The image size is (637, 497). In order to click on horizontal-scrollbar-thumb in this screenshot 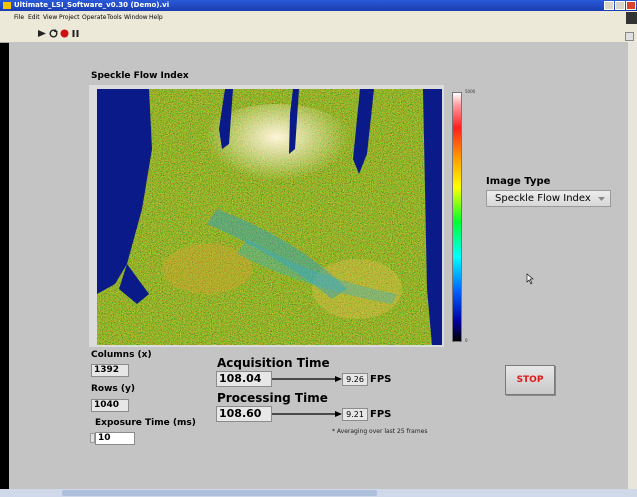, I will do `click(219, 493)`.